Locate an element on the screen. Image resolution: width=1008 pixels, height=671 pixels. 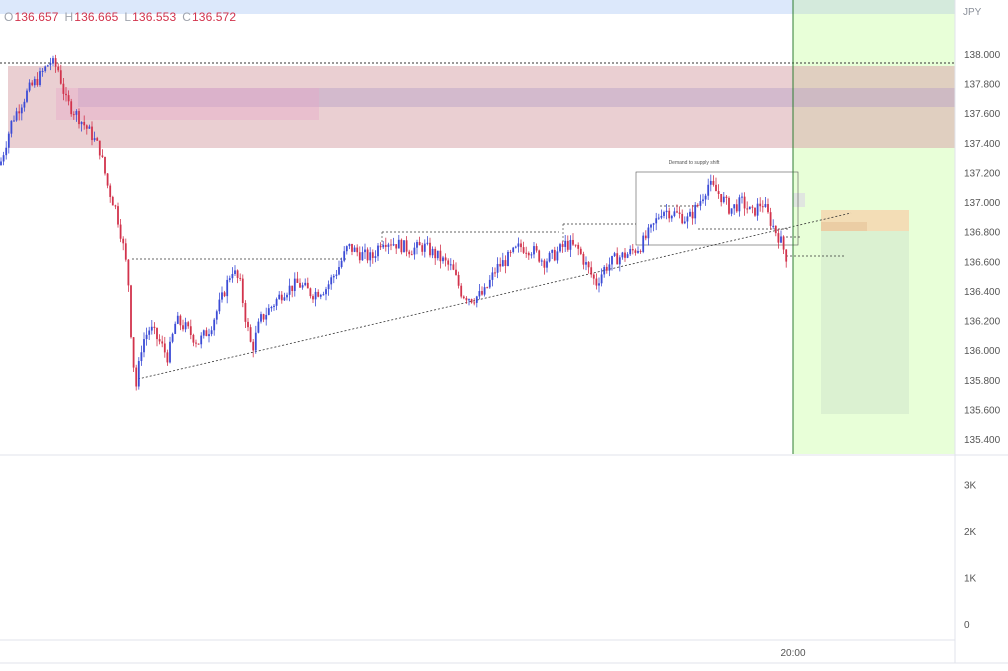
price-tick-label: 135.800 is located at coordinates (982, 381).